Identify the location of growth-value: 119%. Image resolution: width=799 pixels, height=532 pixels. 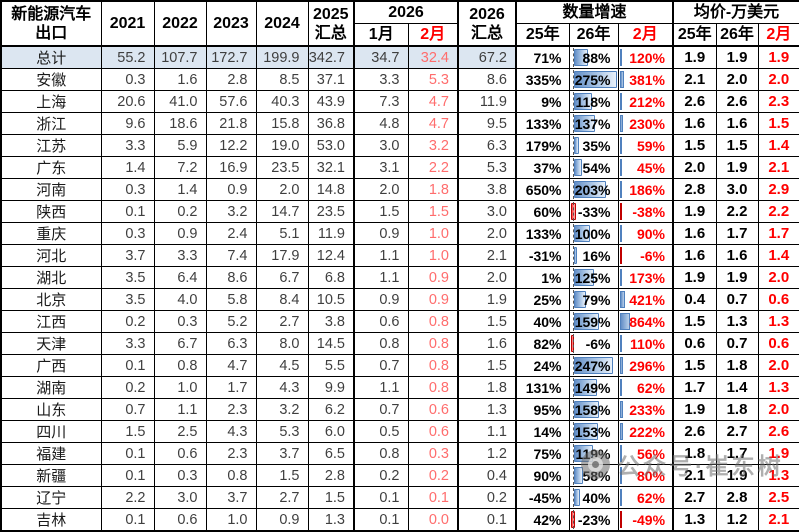
(593, 453).